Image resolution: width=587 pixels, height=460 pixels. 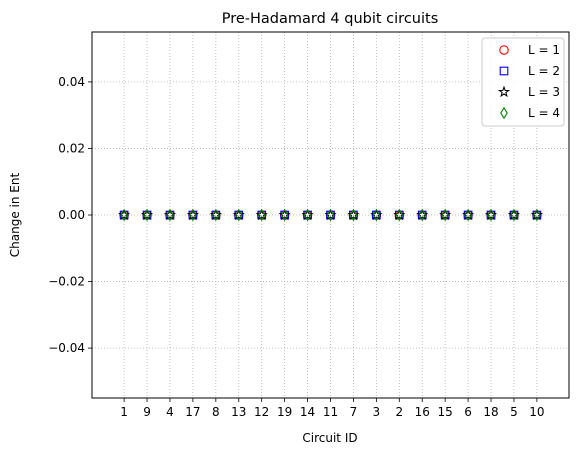 What do you see at coordinates (124, 412) in the screenshot?
I see `x-tick-label: 1` at bounding box center [124, 412].